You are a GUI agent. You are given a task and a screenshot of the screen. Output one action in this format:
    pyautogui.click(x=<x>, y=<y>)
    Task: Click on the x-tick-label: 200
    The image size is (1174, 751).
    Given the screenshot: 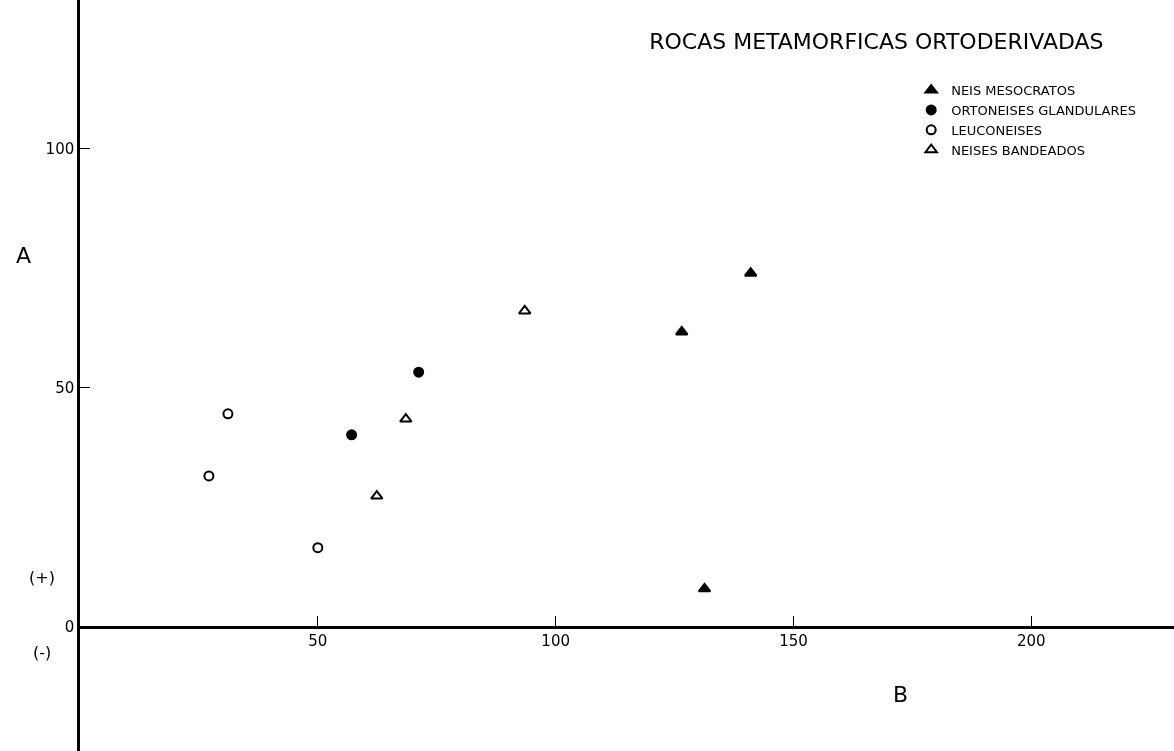 What is the action you would take?
    pyautogui.click(x=1031, y=641)
    